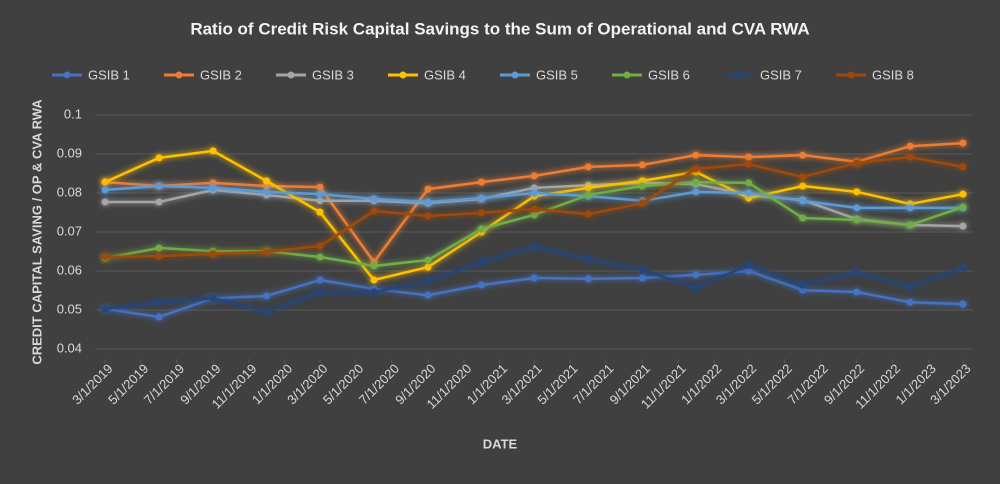 The height and width of the screenshot is (484, 1000). Describe the element at coordinates (69, 347) in the screenshot. I see `y-tick-label: 0.04` at that location.